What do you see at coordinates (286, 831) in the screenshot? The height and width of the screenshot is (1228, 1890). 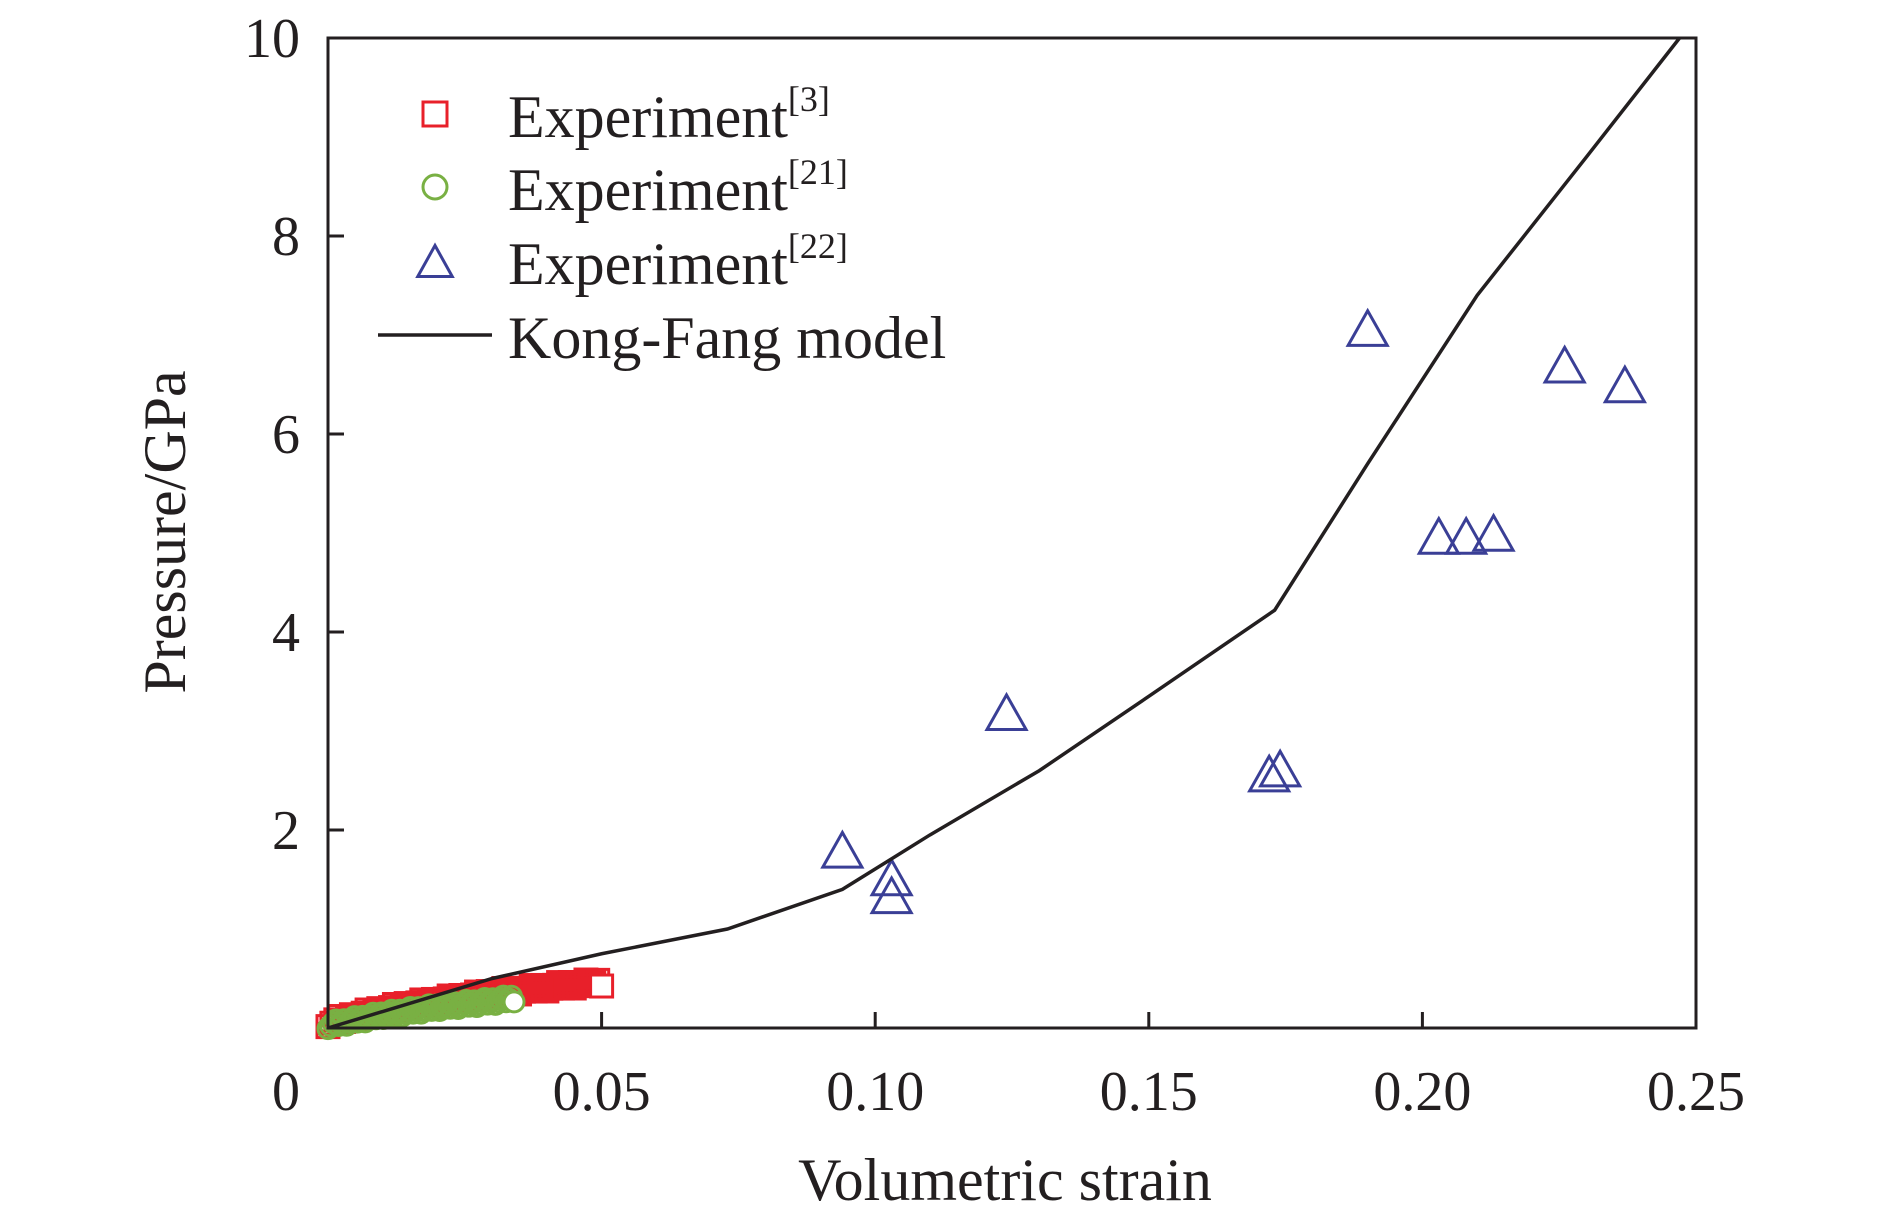 I see `y-tick-label: 2` at bounding box center [286, 831].